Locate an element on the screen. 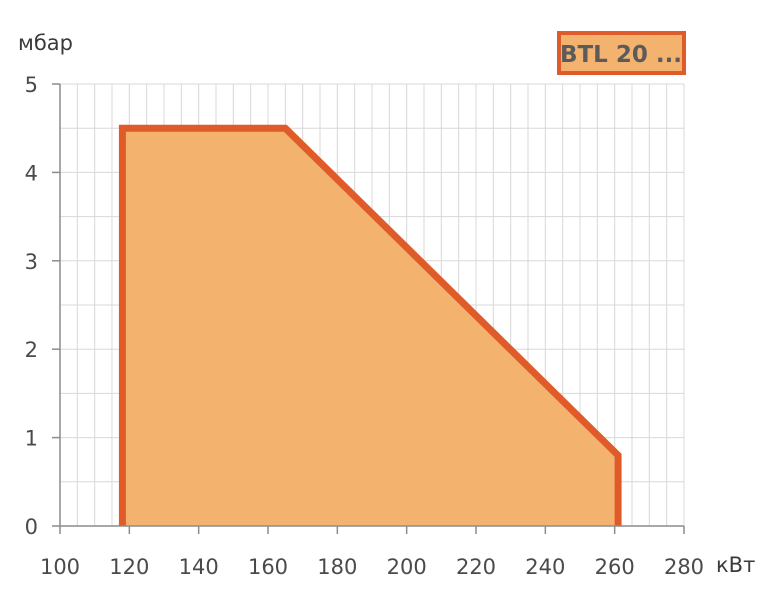  y-axis-label: мбар is located at coordinates (45, 43).